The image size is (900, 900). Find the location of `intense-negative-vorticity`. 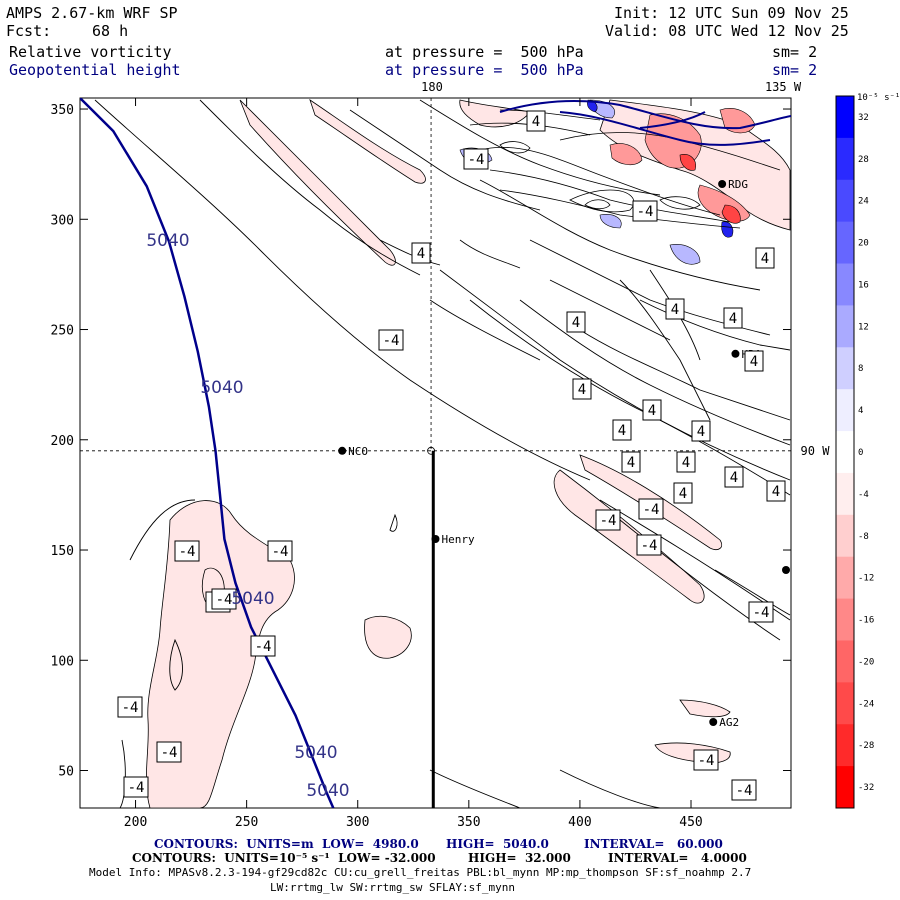

intense-negative-vorticity is located at coordinates (710, 189).